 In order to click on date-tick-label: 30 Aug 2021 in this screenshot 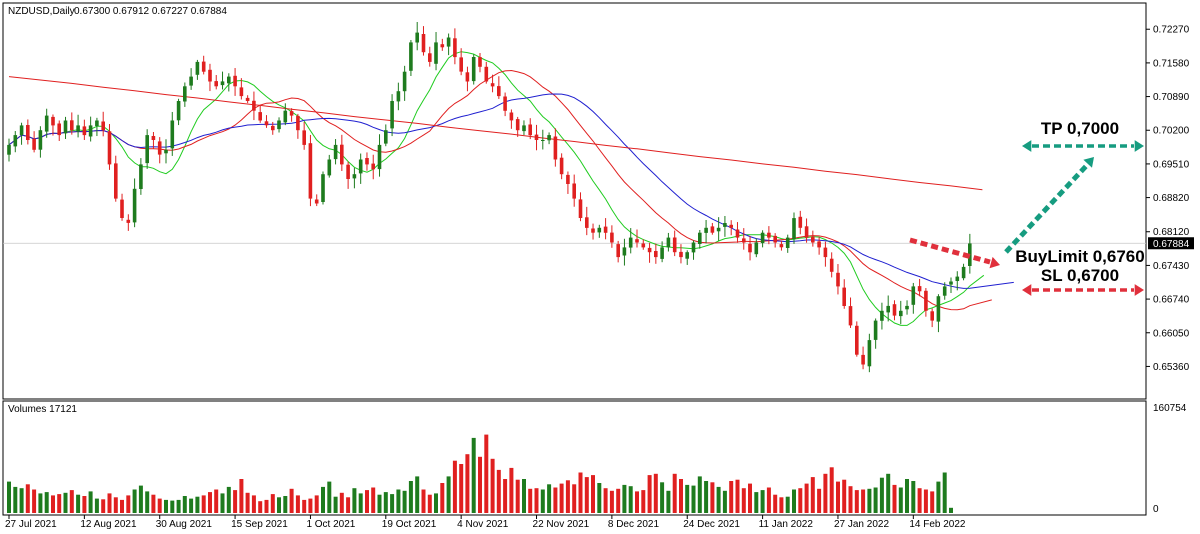, I will do `click(184, 524)`.